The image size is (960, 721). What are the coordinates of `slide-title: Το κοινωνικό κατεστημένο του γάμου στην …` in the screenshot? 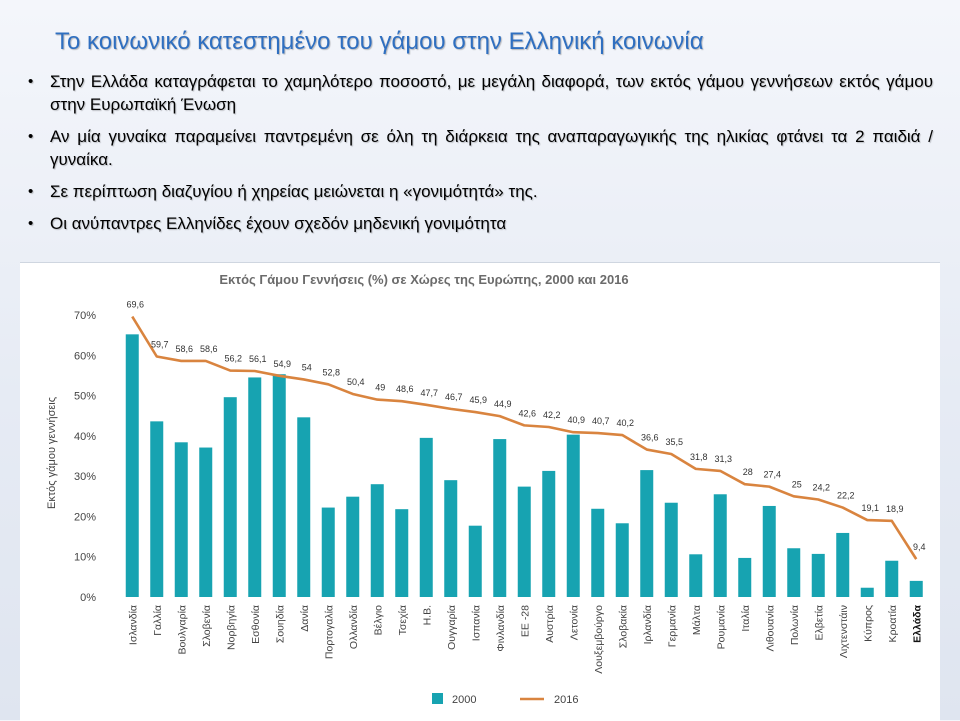 It's located at (379, 41).